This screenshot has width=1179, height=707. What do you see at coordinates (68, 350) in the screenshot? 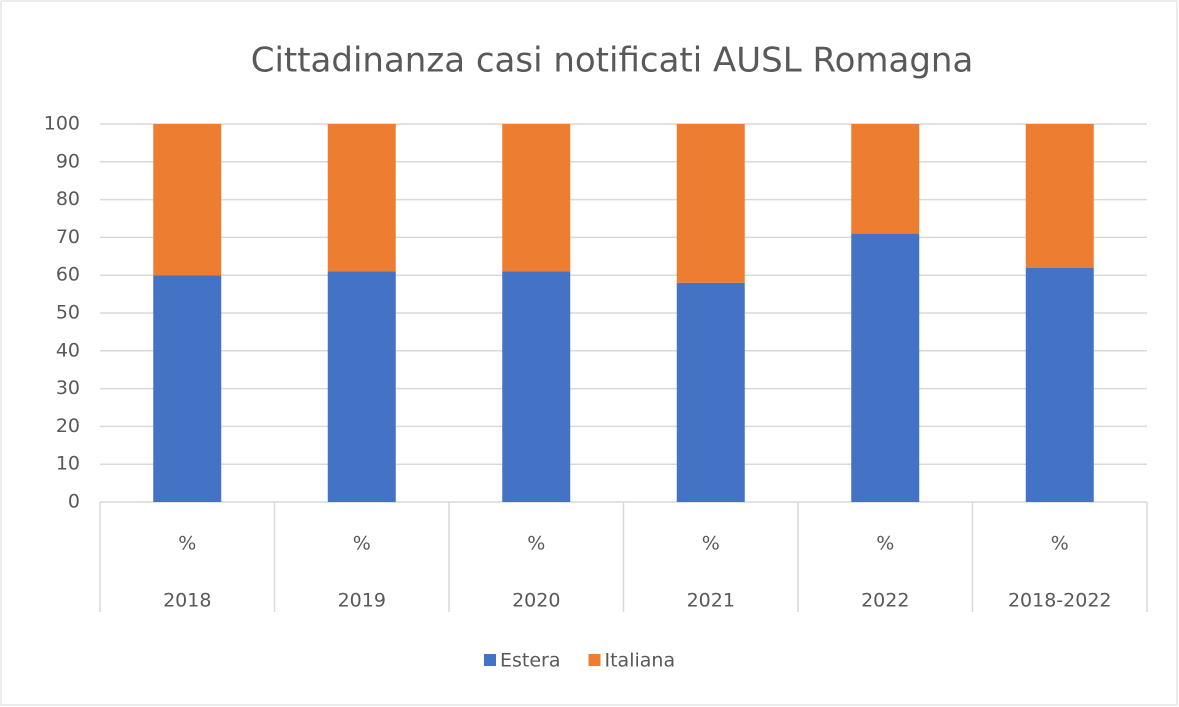
I see `y-tick-label: 40` at bounding box center [68, 350].